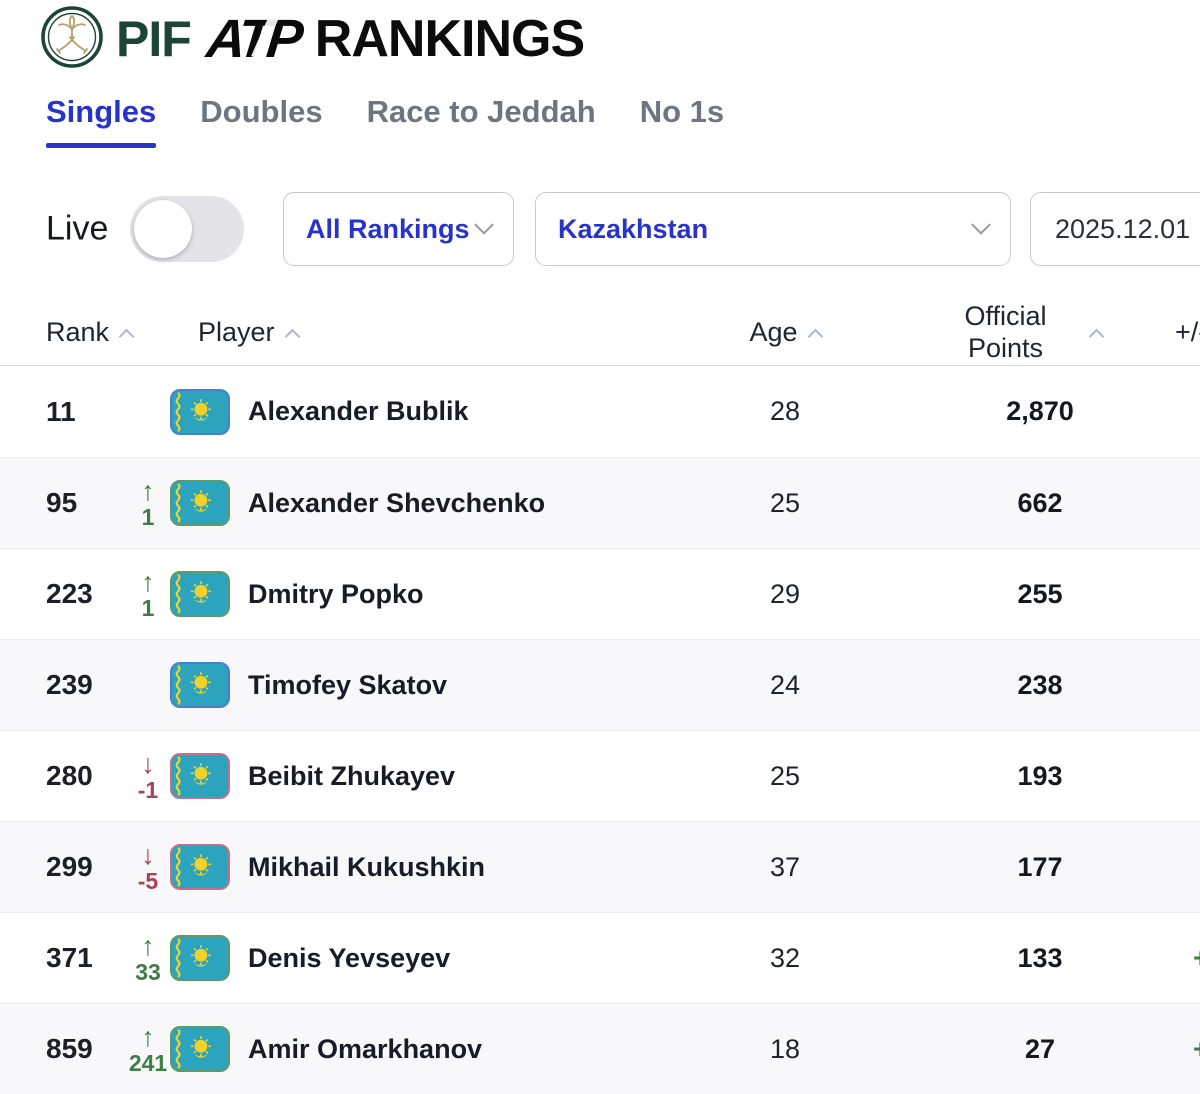 The image size is (1200, 1094). What do you see at coordinates (397, 502) in the screenshot?
I see `player-name: Alexander Shevchenko` at bounding box center [397, 502].